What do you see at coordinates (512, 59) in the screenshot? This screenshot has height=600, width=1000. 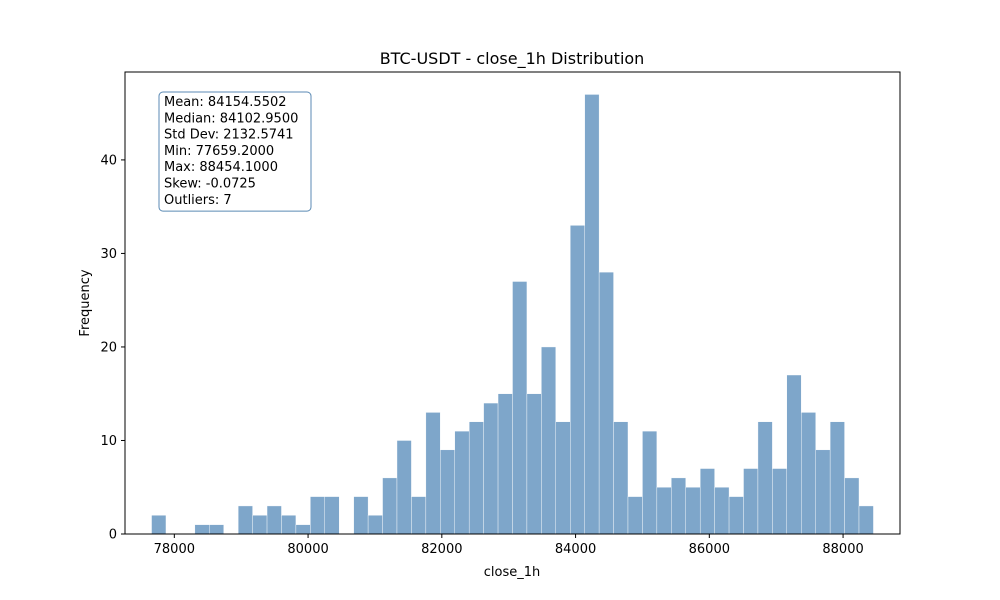 I see `chart-title: BTC-USDT - close_1h Distribution` at bounding box center [512, 59].